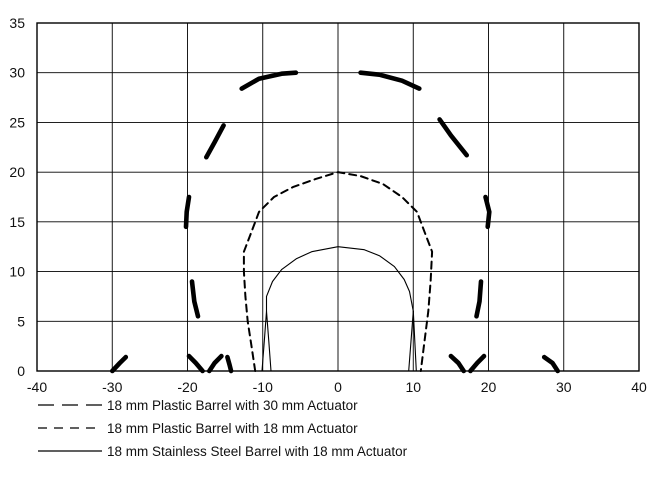 This screenshot has width=656, height=492. What do you see at coordinates (17, 73) in the screenshot?
I see `y-tick-label: 30` at bounding box center [17, 73].